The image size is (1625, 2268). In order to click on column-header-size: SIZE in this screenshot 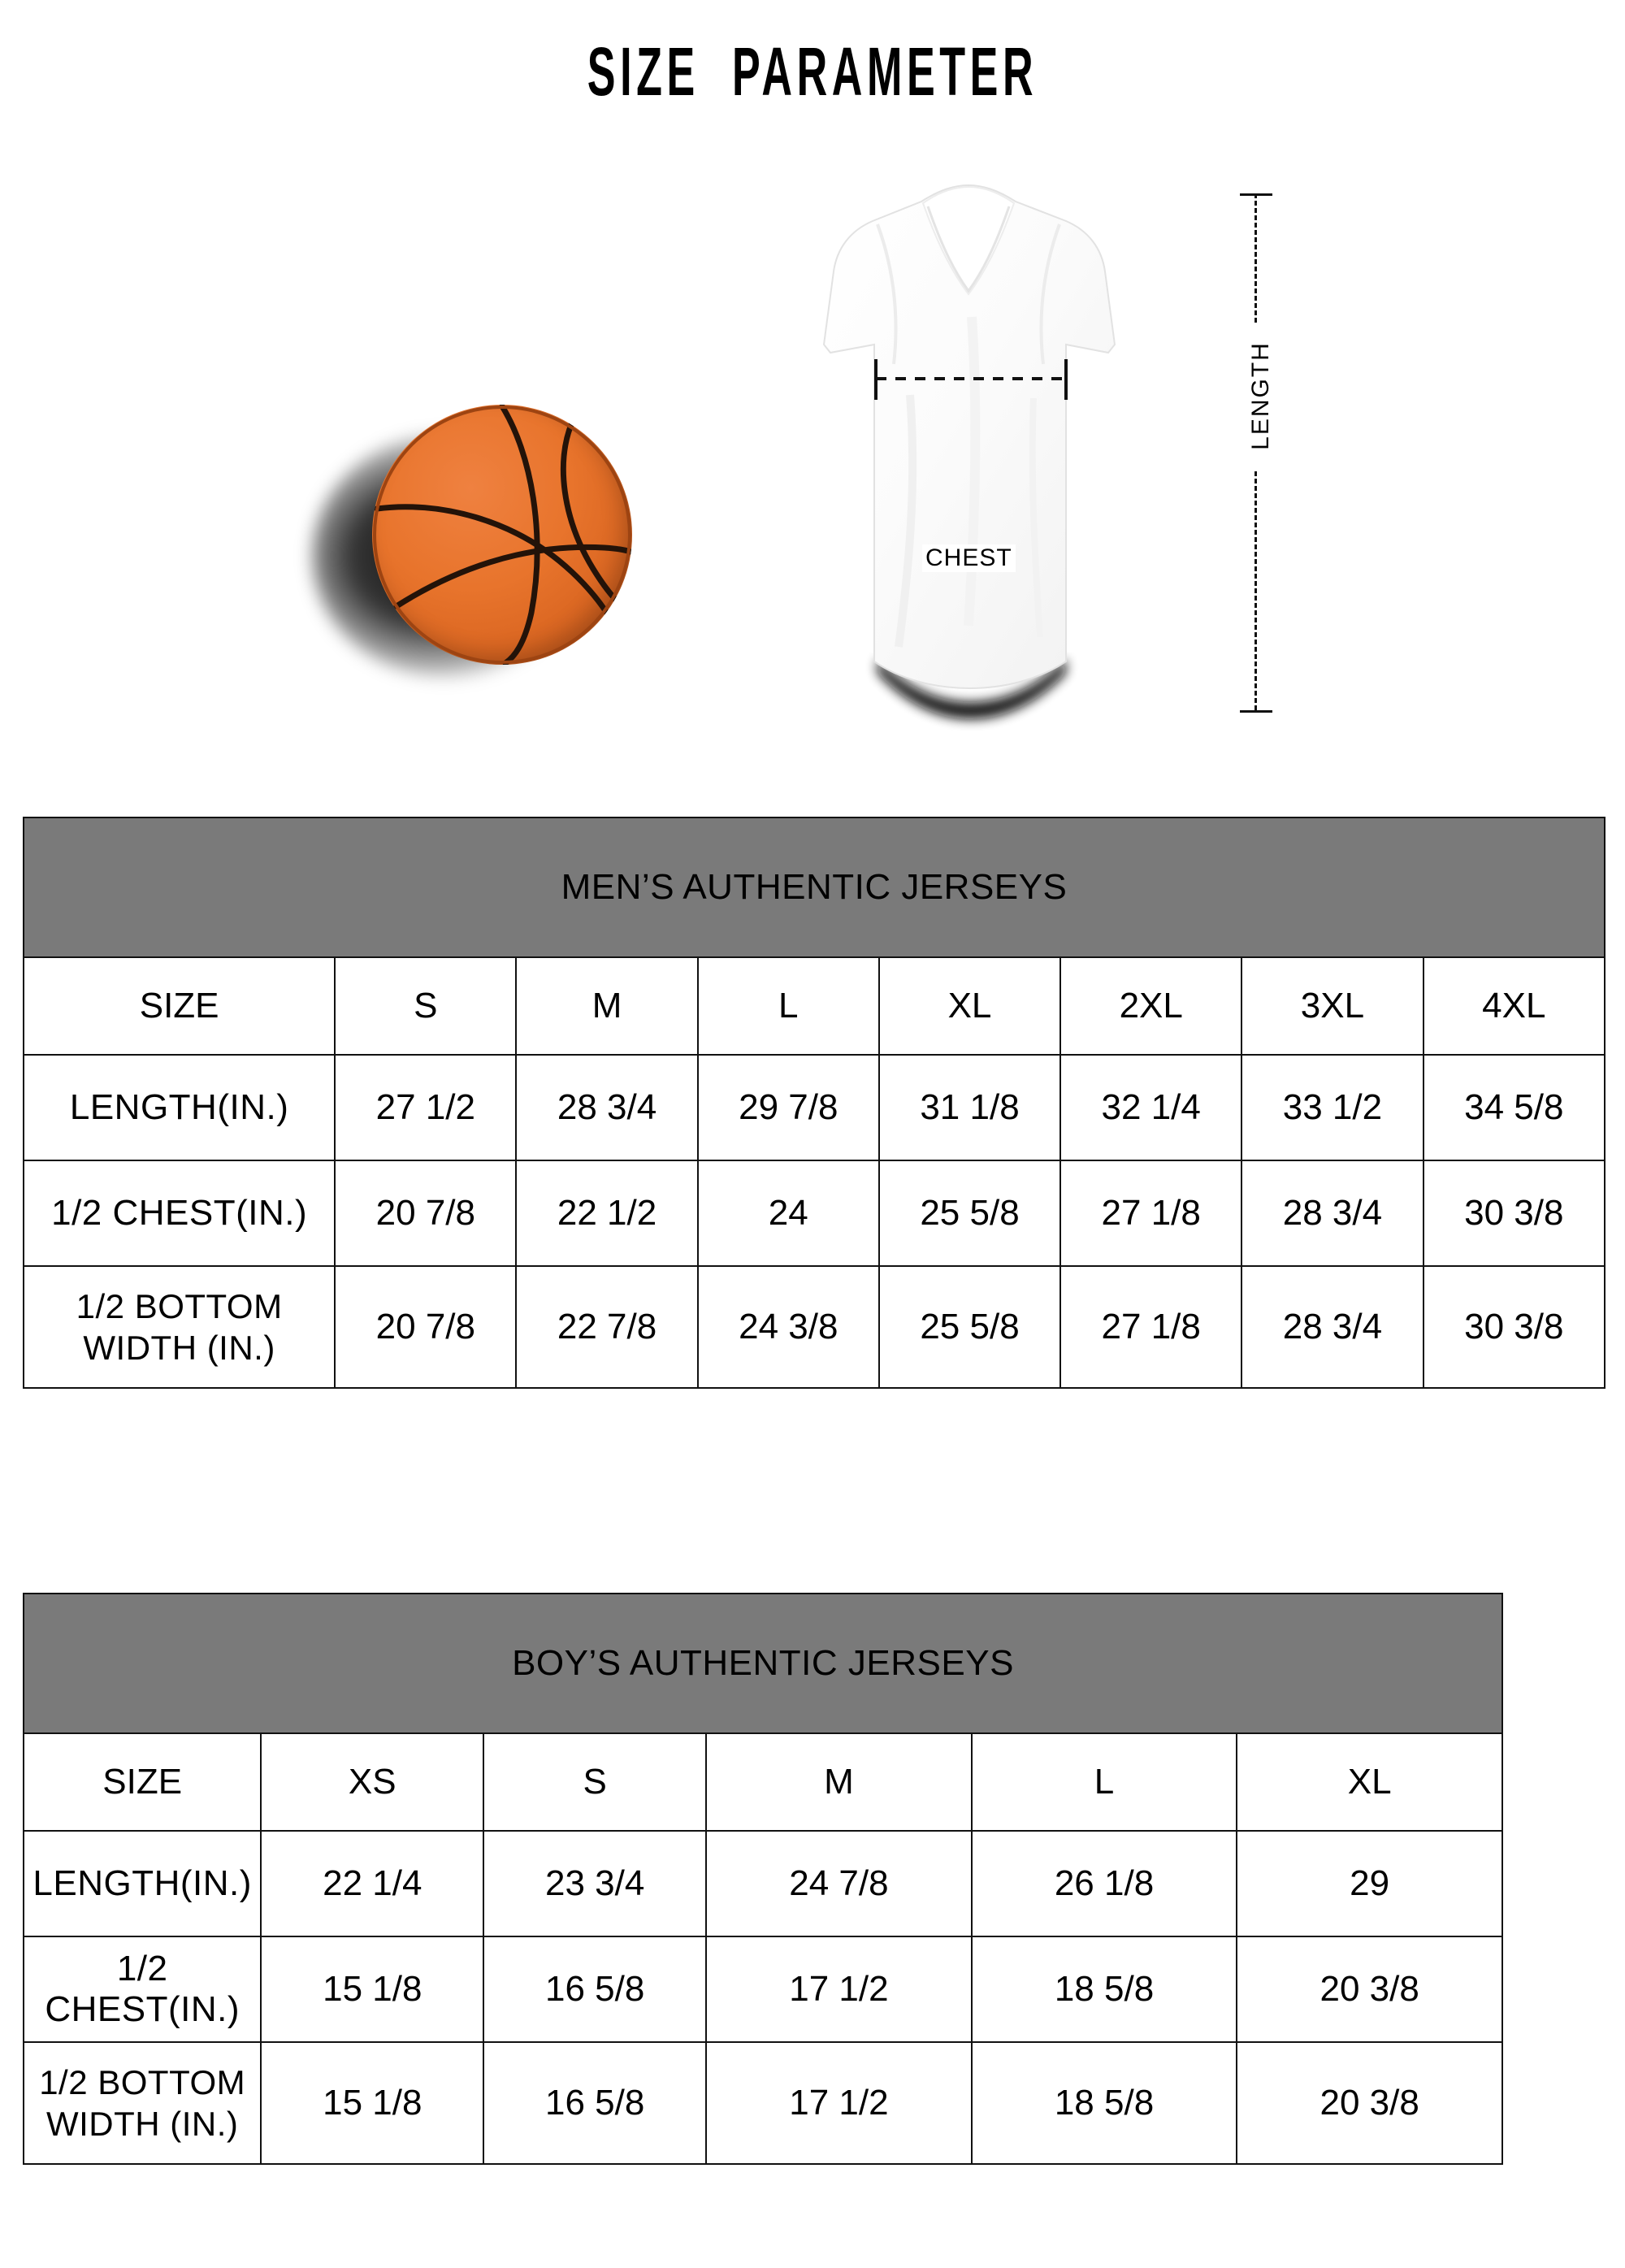, I will do `click(179, 1006)`.